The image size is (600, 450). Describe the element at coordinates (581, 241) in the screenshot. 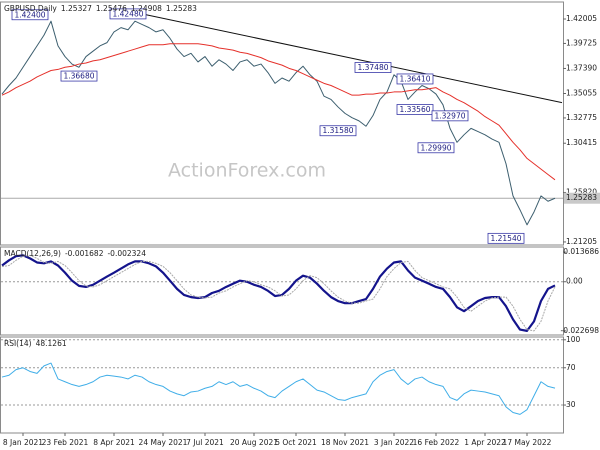

I see `y-tick-label: 1.21205` at that location.